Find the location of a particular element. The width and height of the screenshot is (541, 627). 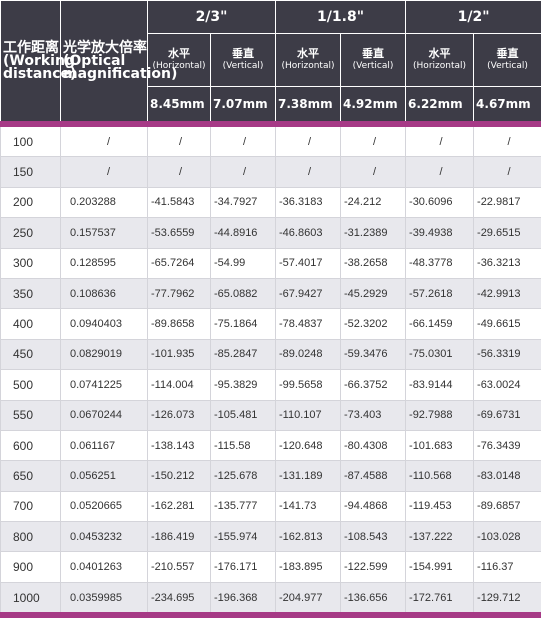

table-cell: -105.481 is located at coordinates (243, 415).